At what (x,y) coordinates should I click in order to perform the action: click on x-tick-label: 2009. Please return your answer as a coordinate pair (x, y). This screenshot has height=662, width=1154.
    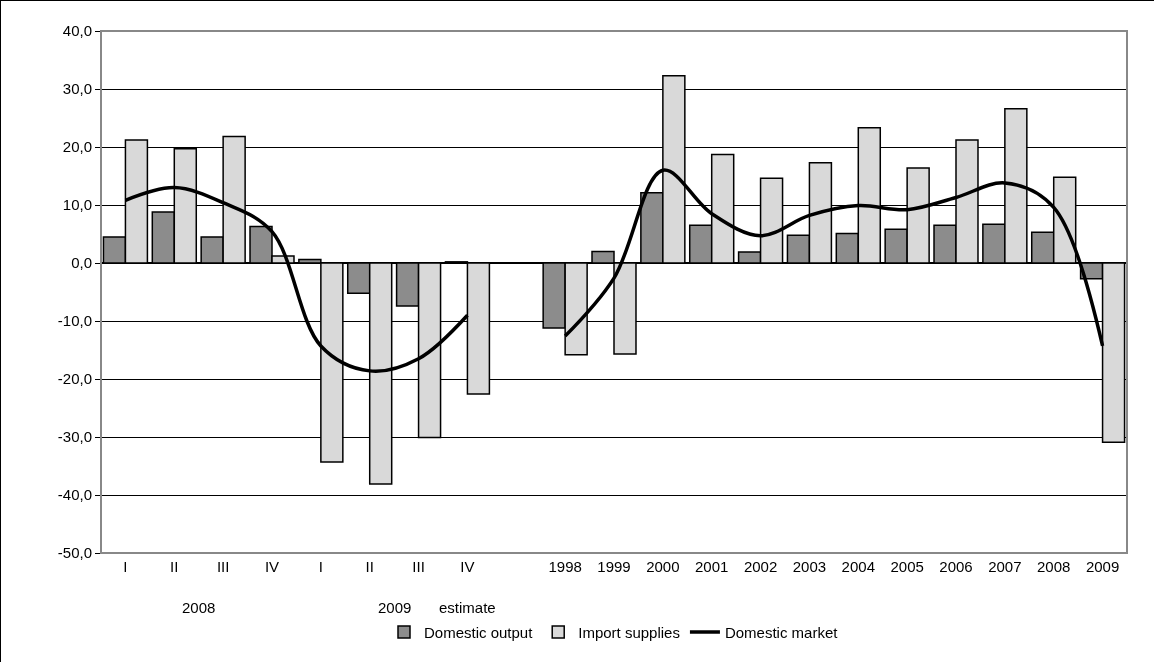
    Looking at the image, I should click on (1102, 566).